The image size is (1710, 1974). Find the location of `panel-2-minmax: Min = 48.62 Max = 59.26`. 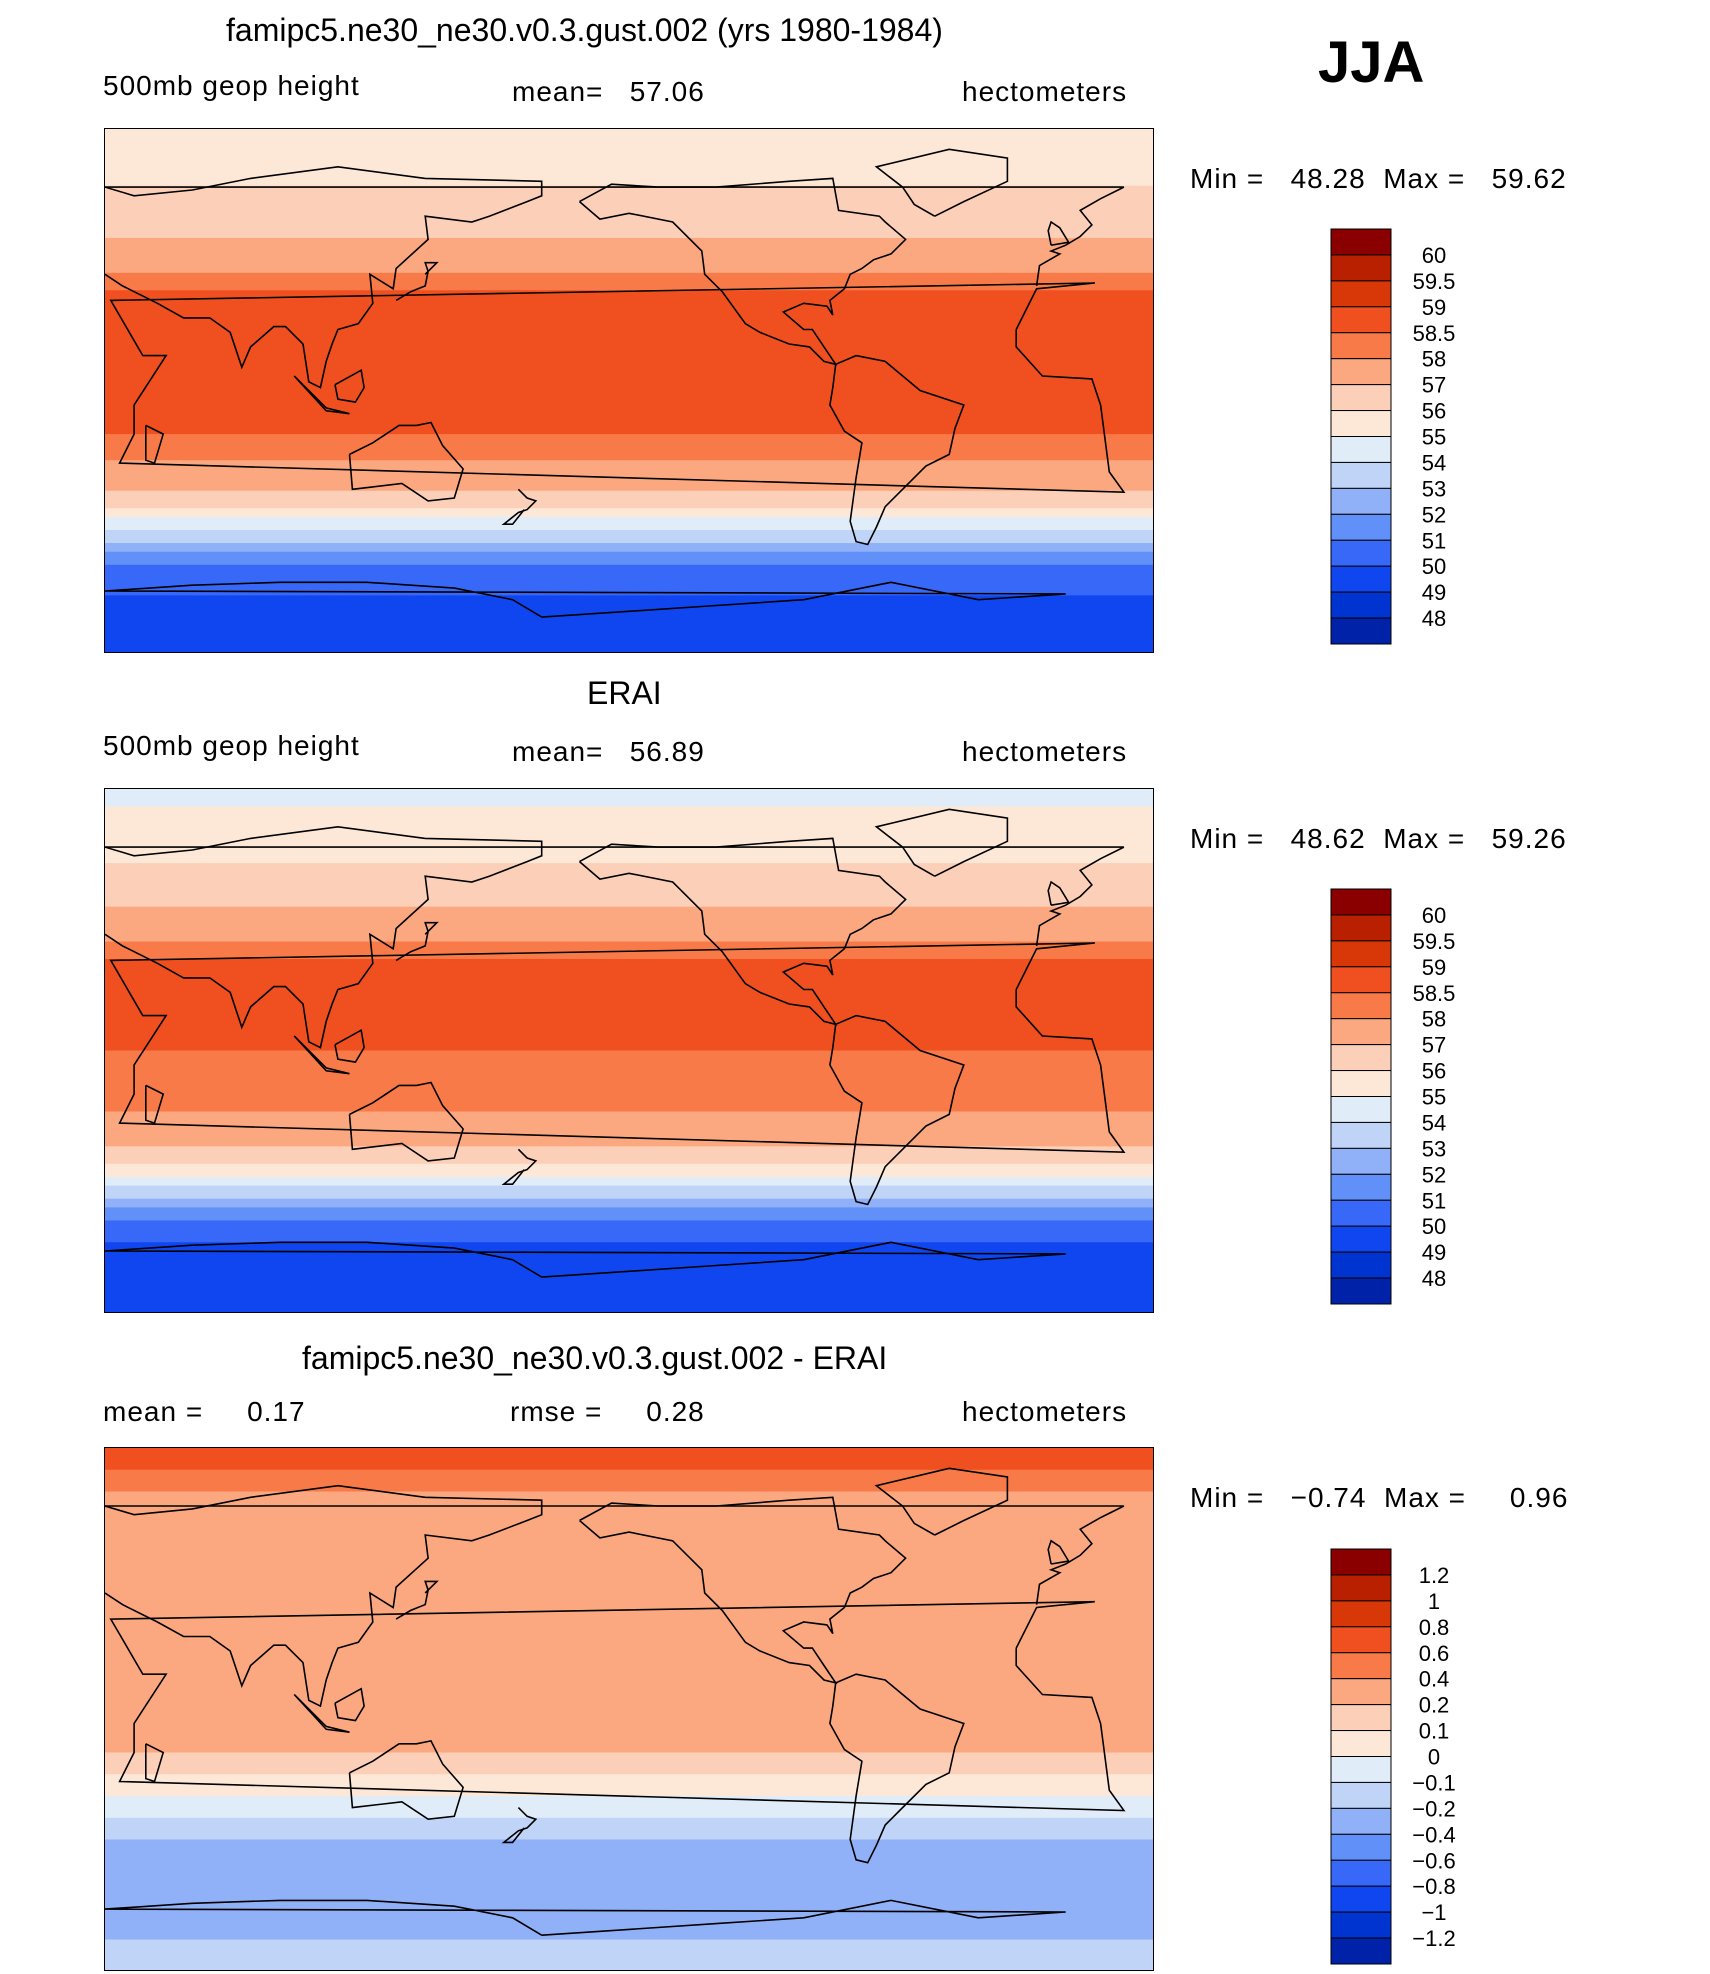

panel-2-minmax: Min = 48.62 Max = 59.26 is located at coordinates (1378, 838).